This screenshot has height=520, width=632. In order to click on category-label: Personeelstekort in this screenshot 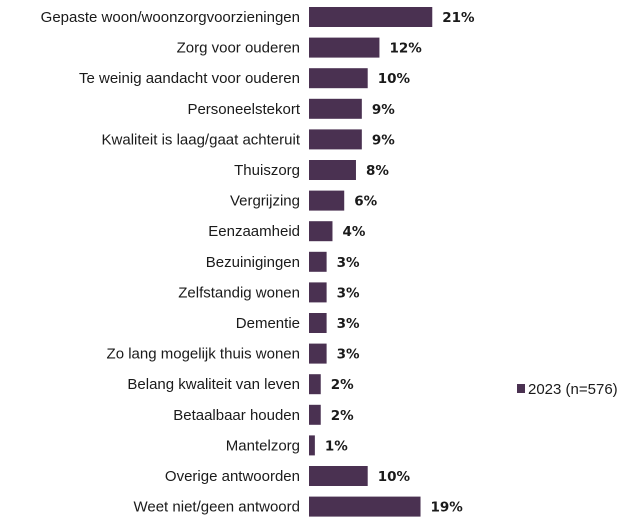, I will do `click(243, 109)`.